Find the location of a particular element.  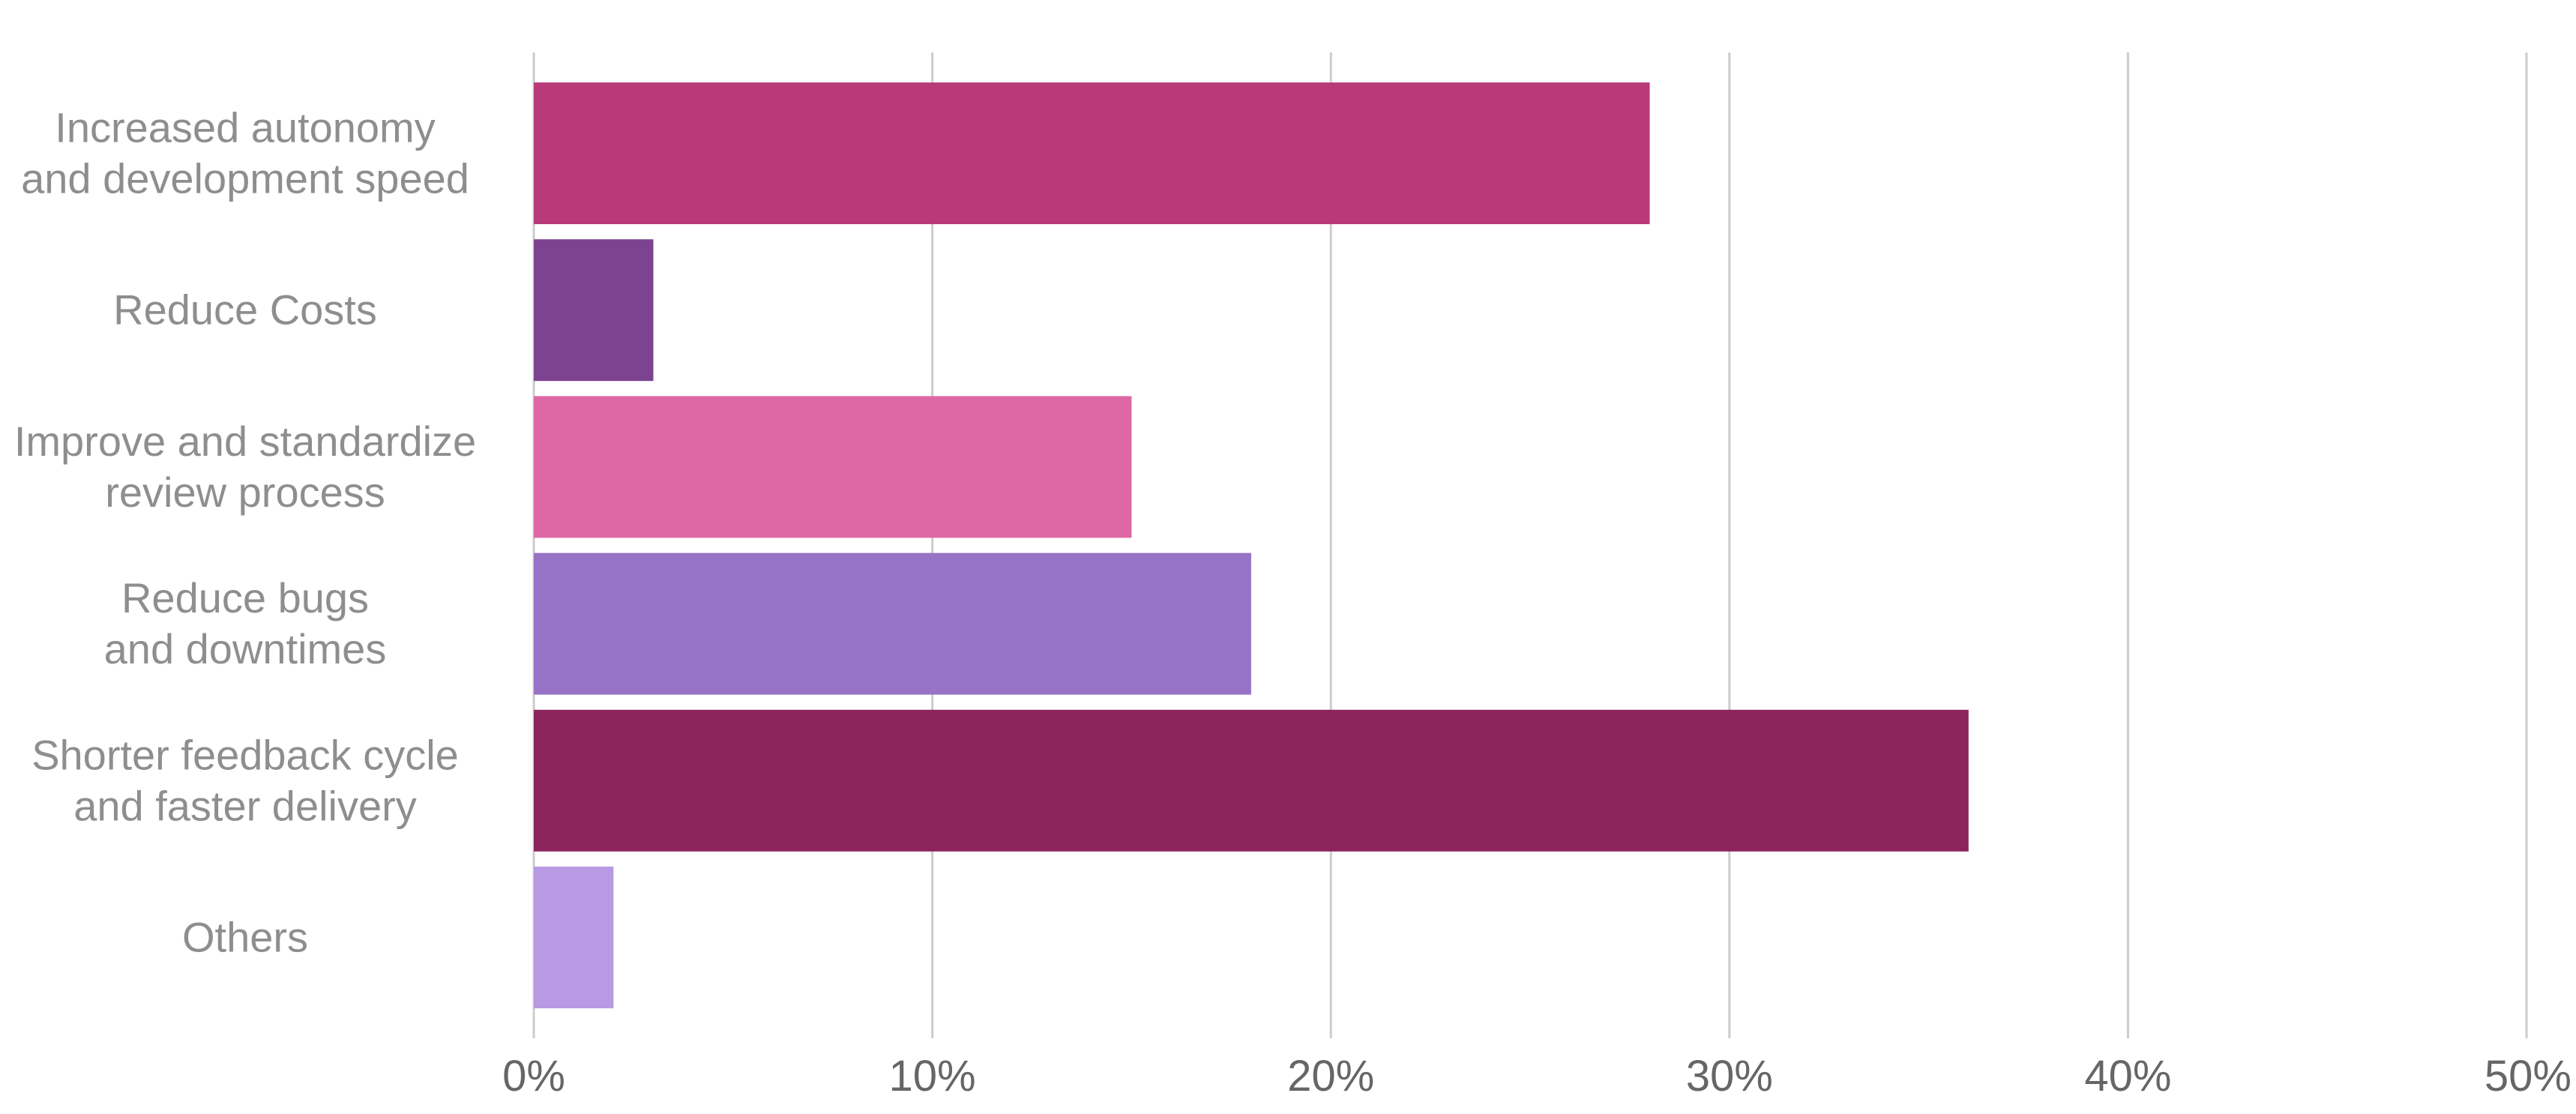

category-label-line: Shorter feedback cycle is located at coordinates (245, 754).